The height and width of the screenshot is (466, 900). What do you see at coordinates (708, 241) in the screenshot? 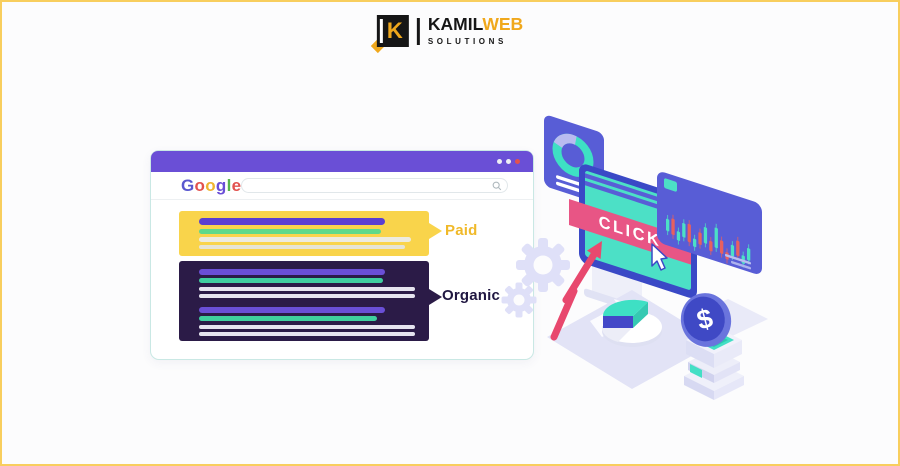
I see `candlestick-chart-icon` at bounding box center [708, 241].